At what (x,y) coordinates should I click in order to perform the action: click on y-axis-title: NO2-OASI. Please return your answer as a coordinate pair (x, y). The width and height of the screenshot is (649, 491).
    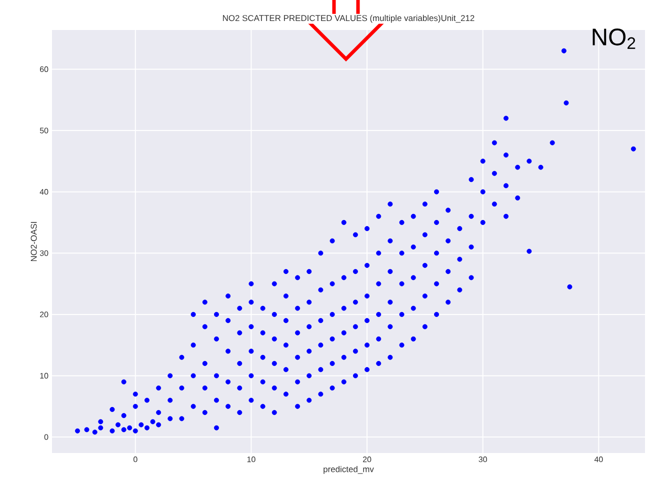
    Looking at the image, I should click on (33, 242).